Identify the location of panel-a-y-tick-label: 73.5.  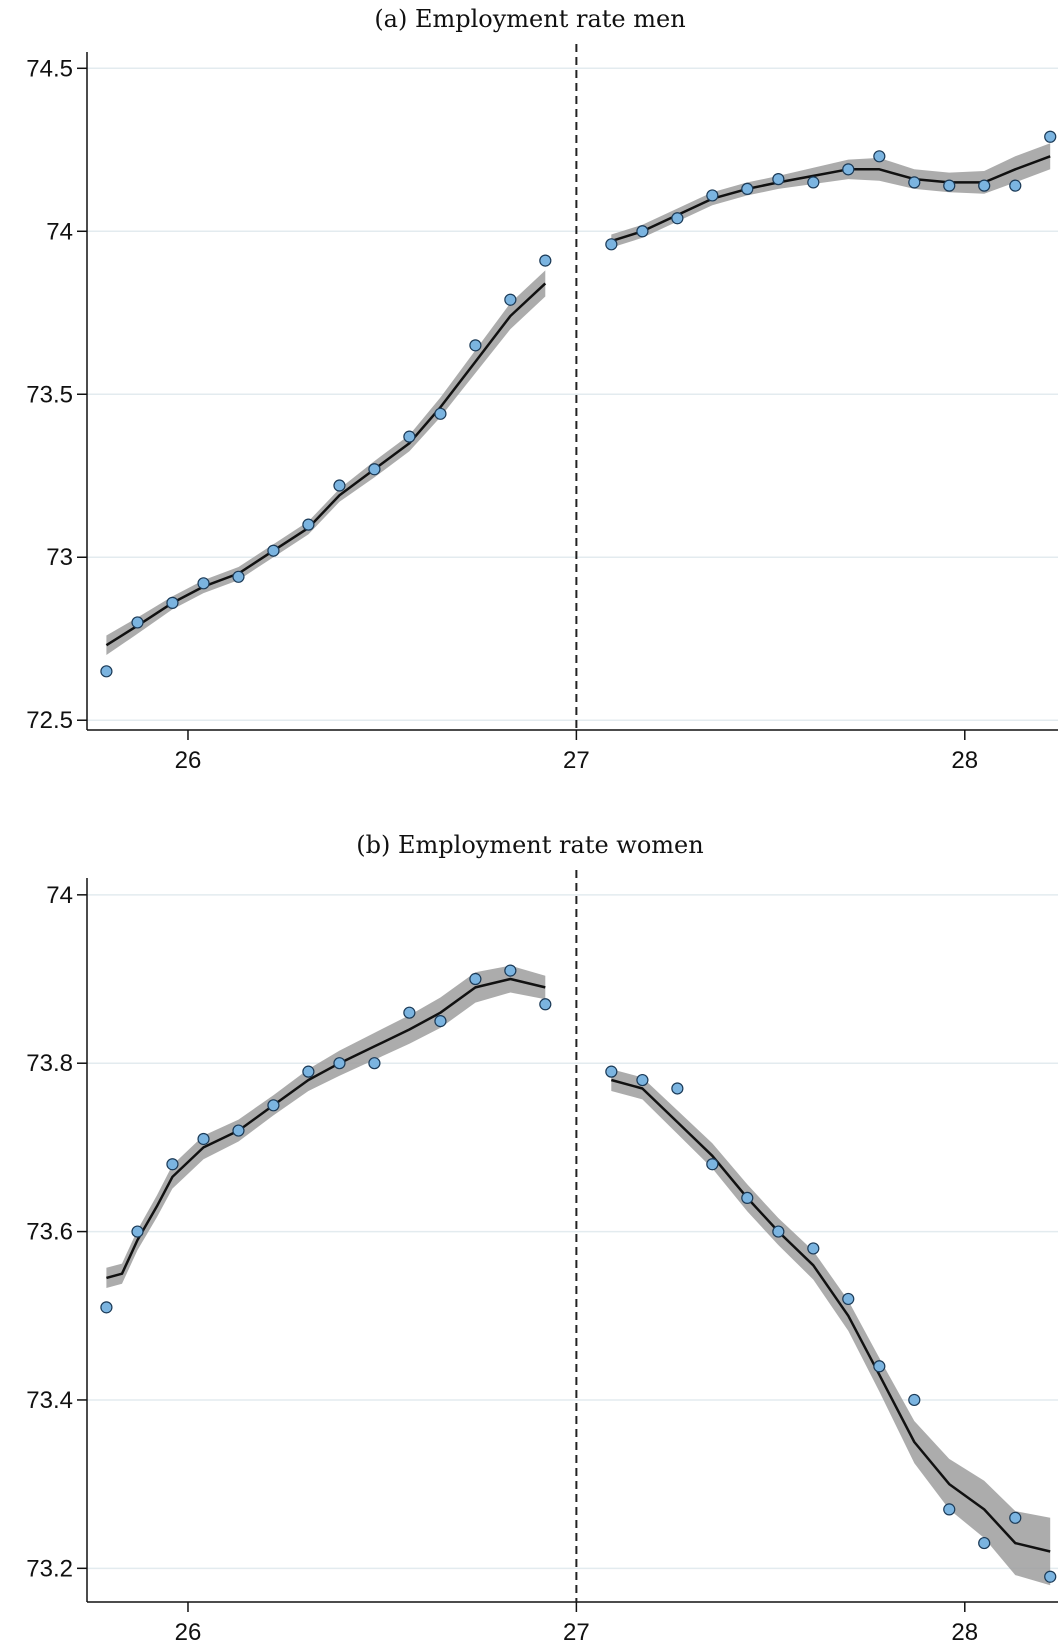
(49, 394).